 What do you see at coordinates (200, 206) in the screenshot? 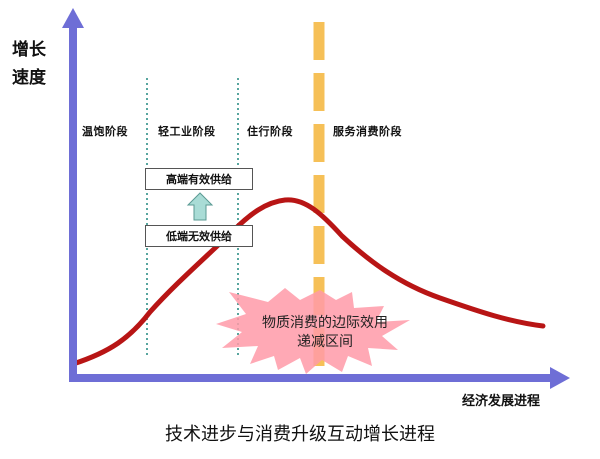
I see `upgrade-arrow-icon` at bounding box center [200, 206].